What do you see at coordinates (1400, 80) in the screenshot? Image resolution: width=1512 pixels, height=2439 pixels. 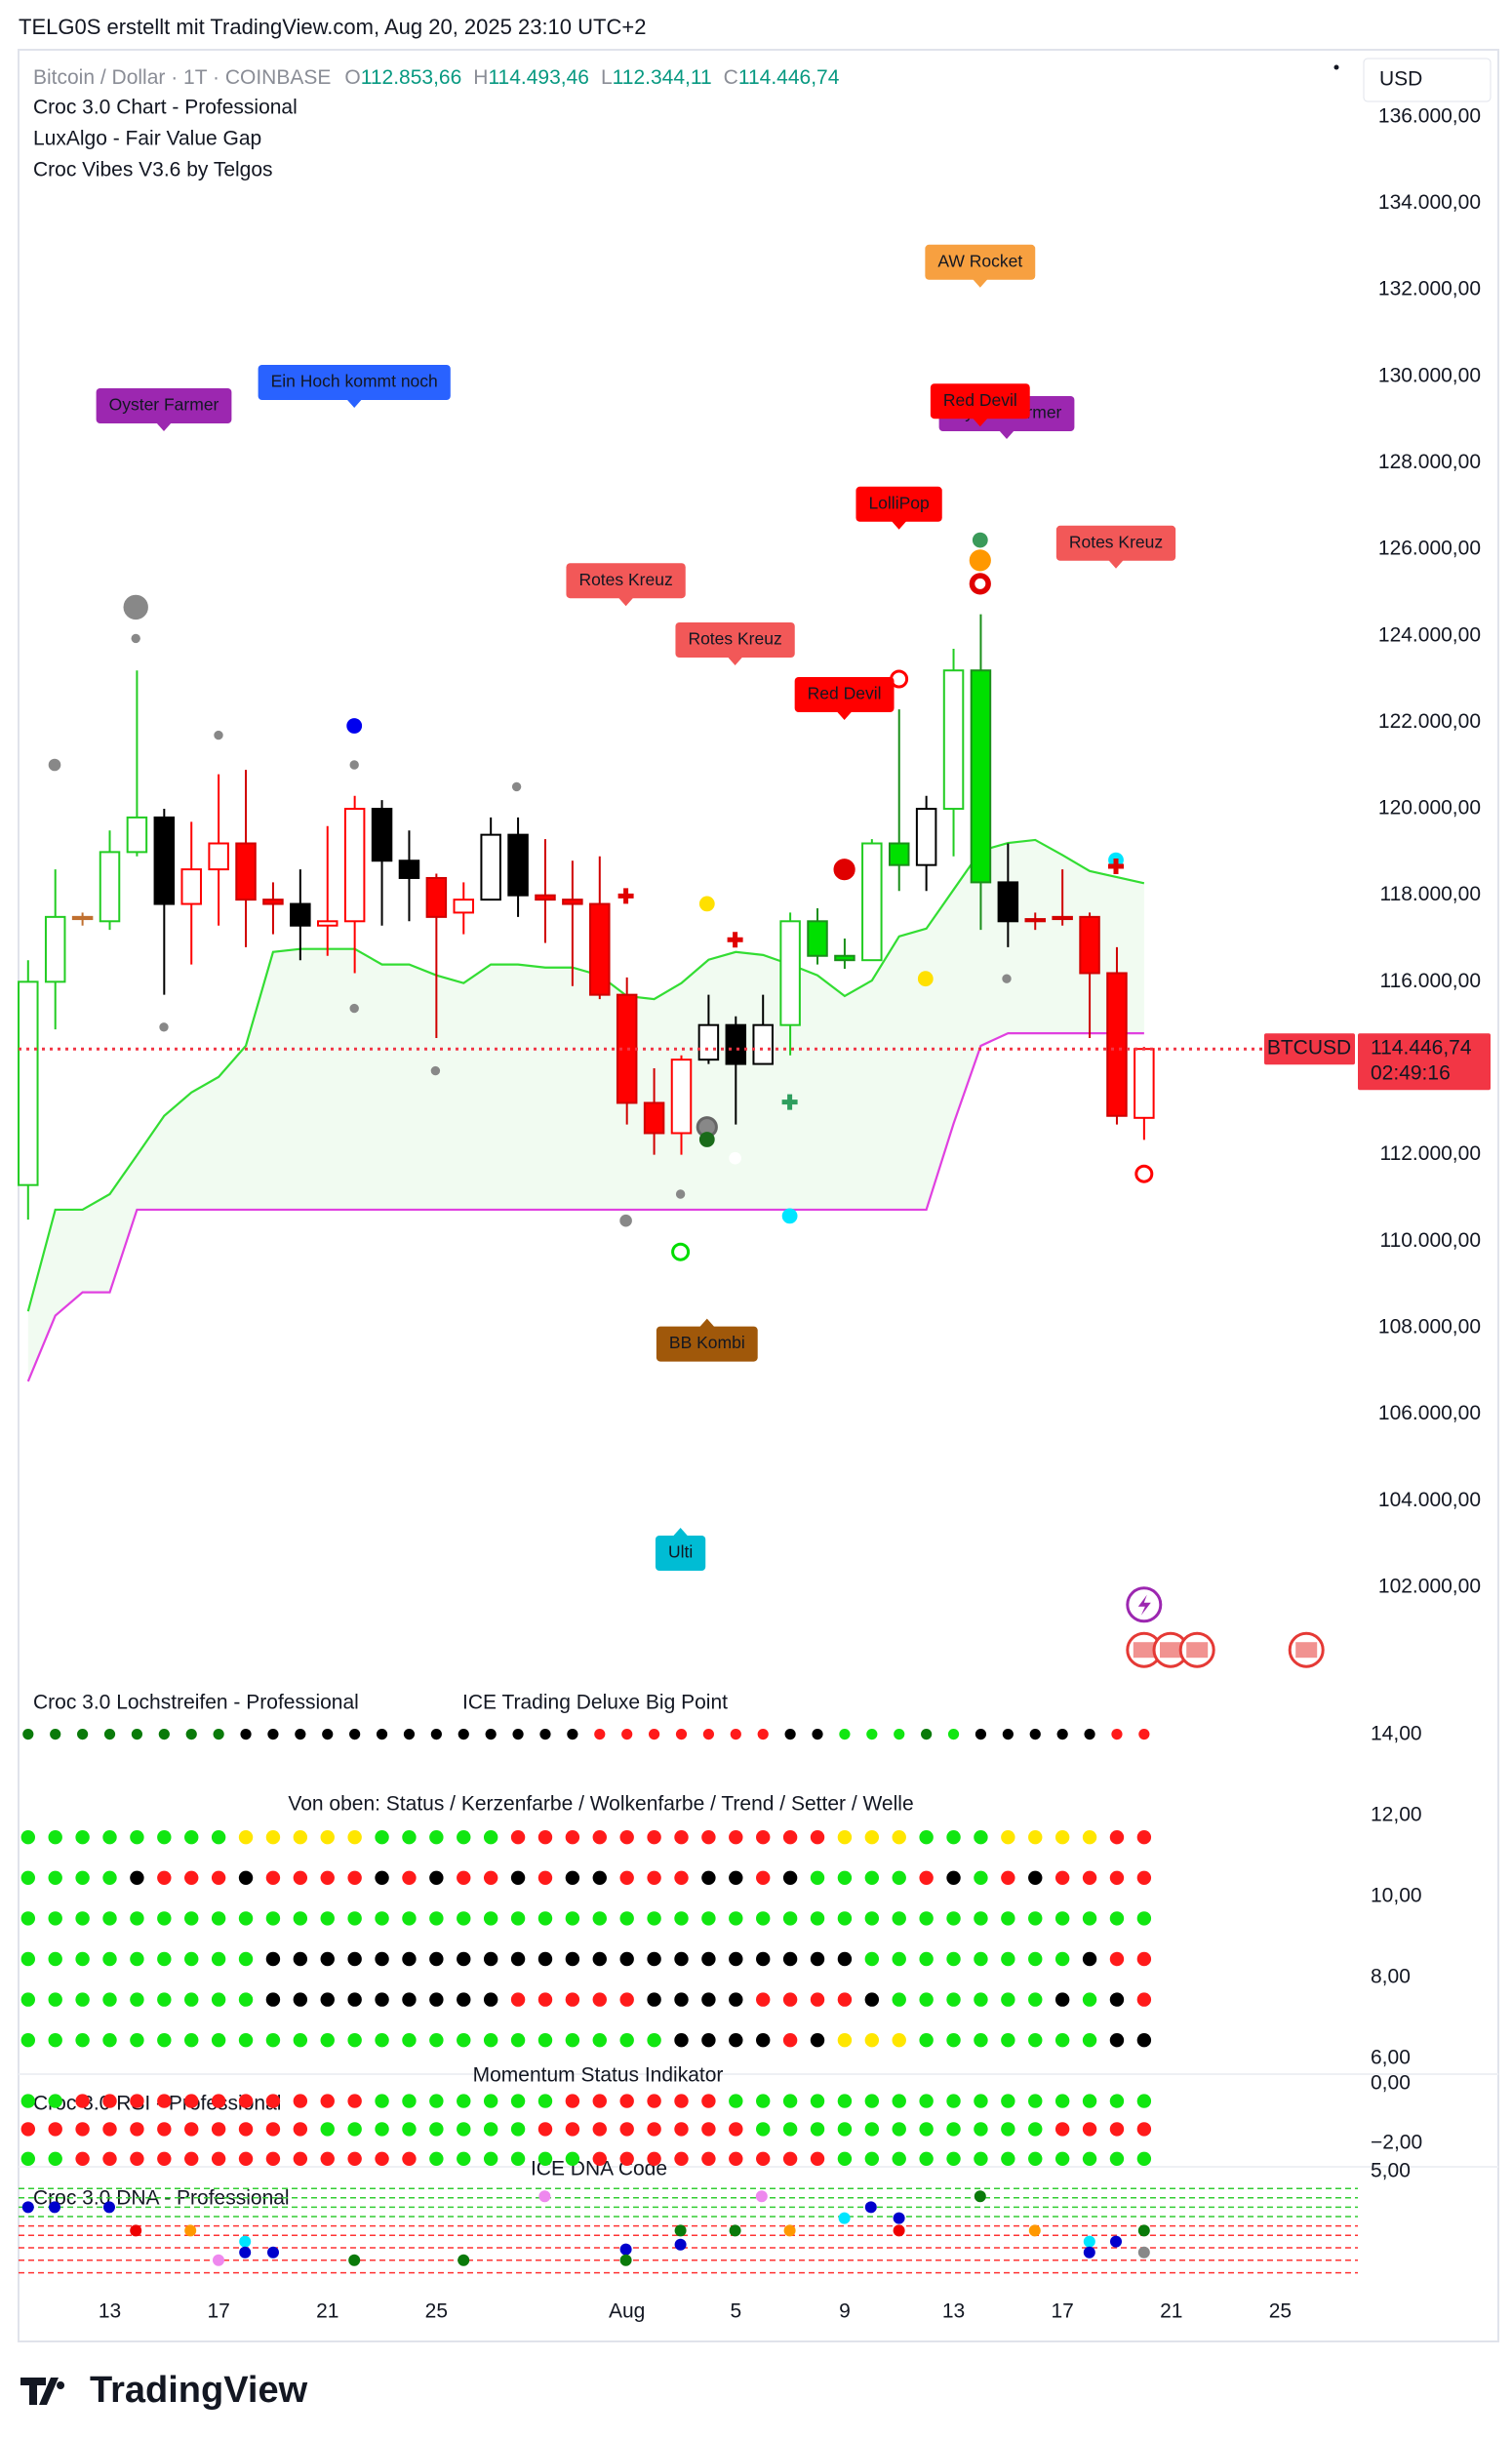 I see `currency: USD` at bounding box center [1400, 80].